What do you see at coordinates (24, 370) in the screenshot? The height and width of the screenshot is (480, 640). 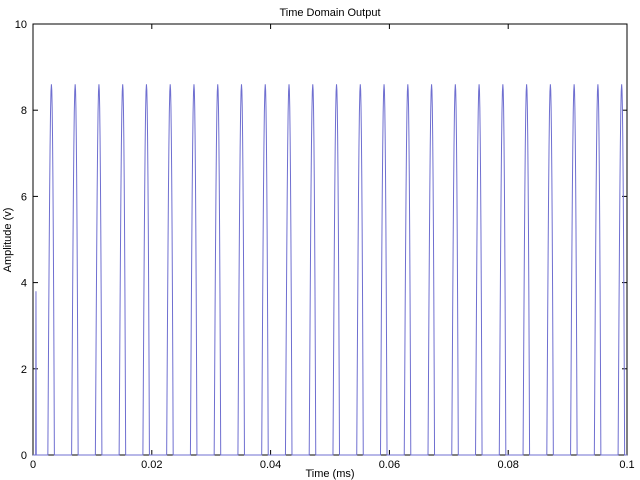 I see `y-tick-label: 2` at bounding box center [24, 370].